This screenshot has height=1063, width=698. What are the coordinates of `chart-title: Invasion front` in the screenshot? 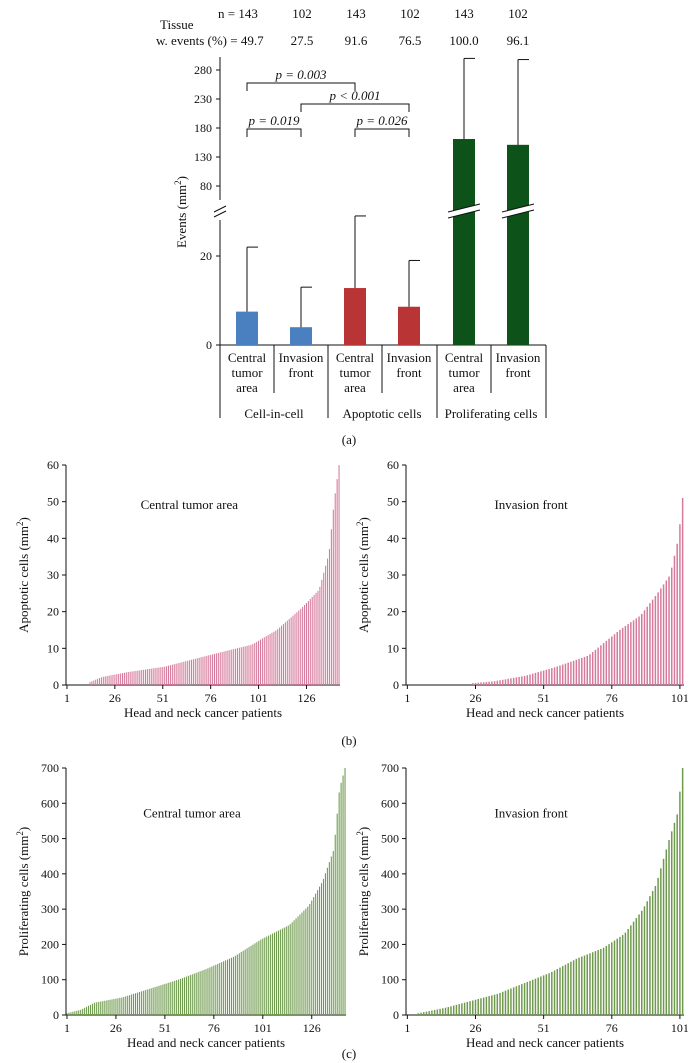 It's located at (531, 504).